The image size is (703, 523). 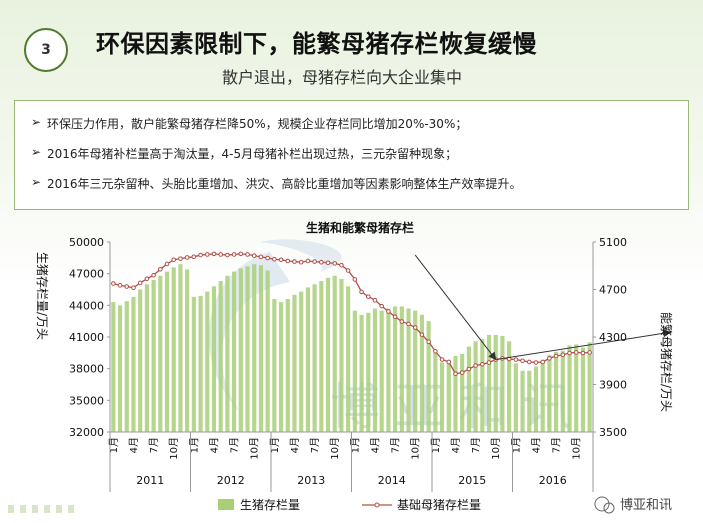 What do you see at coordinates (42, 296) in the screenshot?
I see `y-axis-label-left: 生猪存栏量/万头` at bounding box center [42, 296].